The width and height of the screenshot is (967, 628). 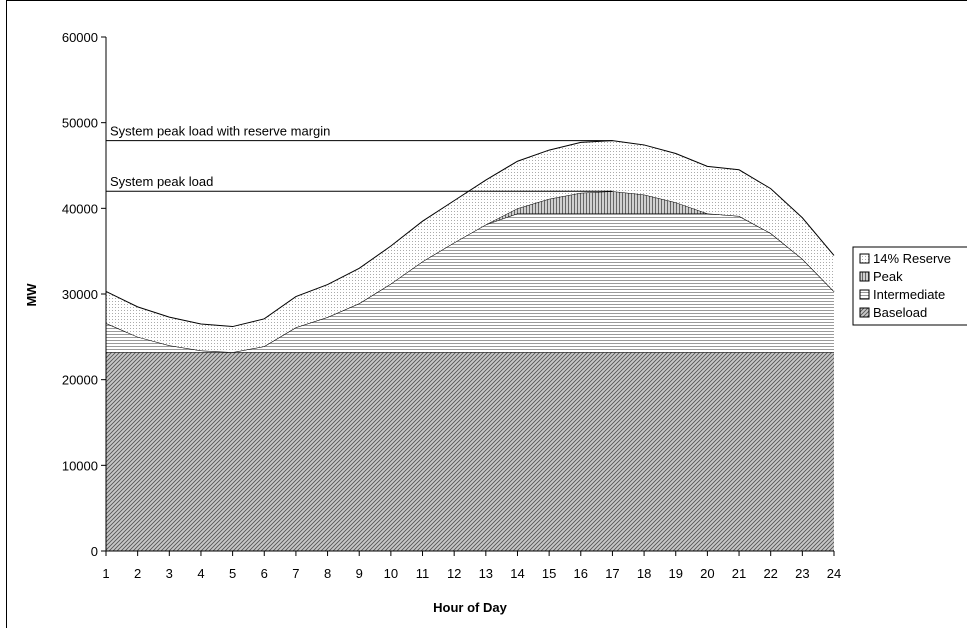 What do you see at coordinates (900, 312) in the screenshot?
I see `legend-label: Baseload` at bounding box center [900, 312].